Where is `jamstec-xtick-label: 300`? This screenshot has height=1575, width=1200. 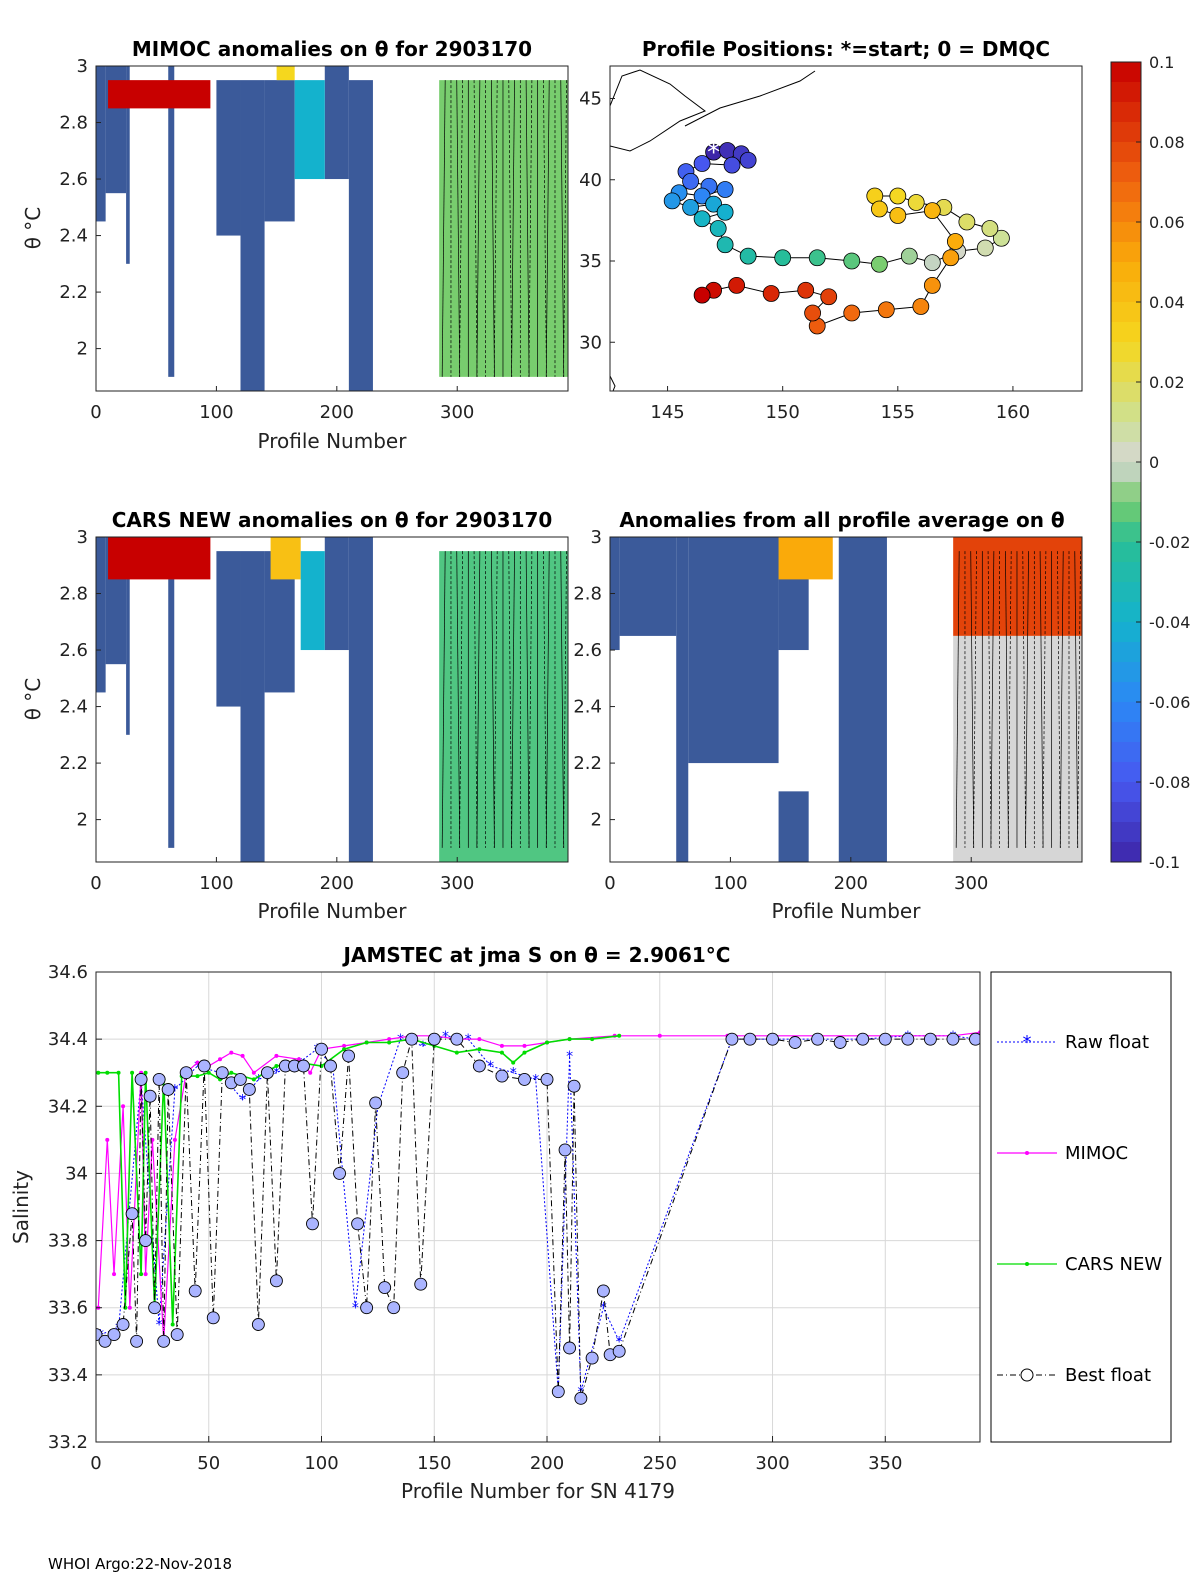
jamstec-xtick-label: 300 is located at coordinates (772, 1463).